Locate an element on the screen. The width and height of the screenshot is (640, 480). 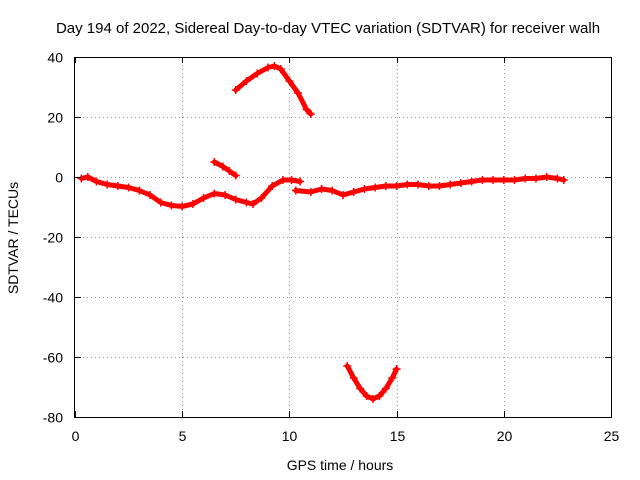
x-tick-label: 10 is located at coordinates (290, 436).